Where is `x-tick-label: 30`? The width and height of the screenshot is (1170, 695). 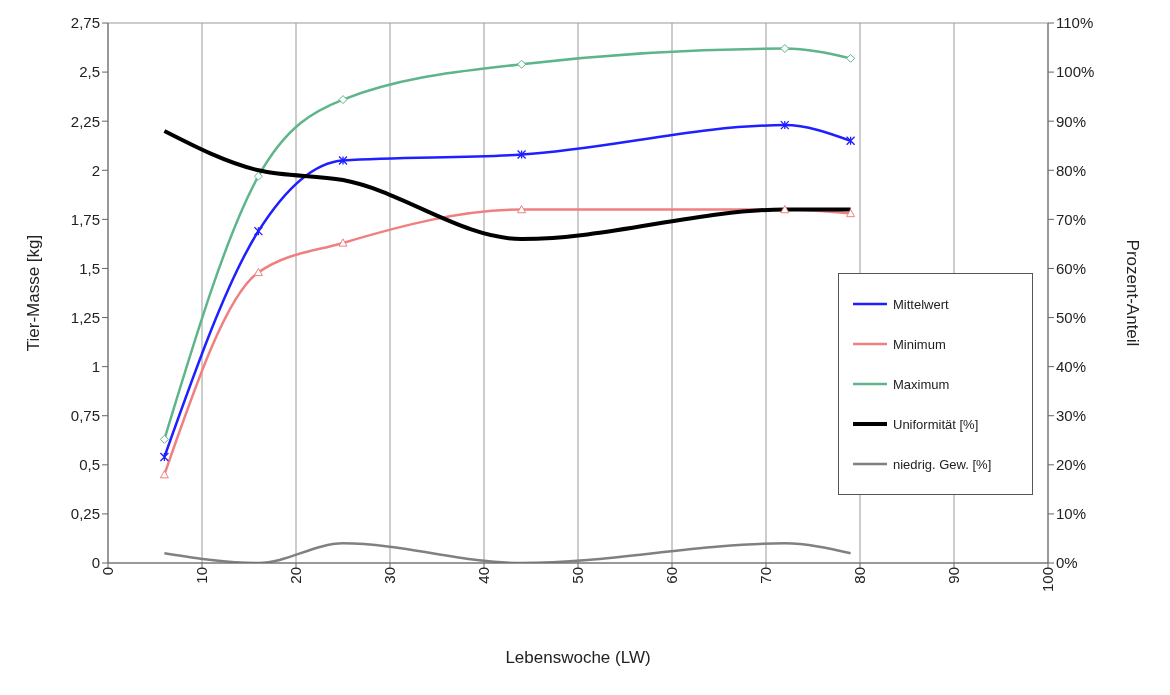
x-tick-label: 30 is located at coordinates (389, 575).